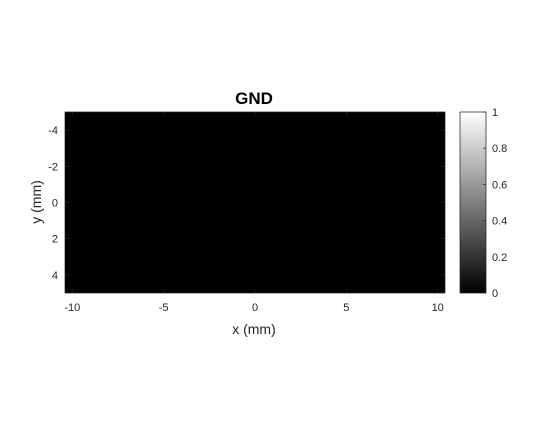 The height and width of the screenshot is (425, 560). What do you see at coordinates (495, 113) in the screenshot?
I see `colorbar-tick-label: 1` at bounding box center [495, 113].